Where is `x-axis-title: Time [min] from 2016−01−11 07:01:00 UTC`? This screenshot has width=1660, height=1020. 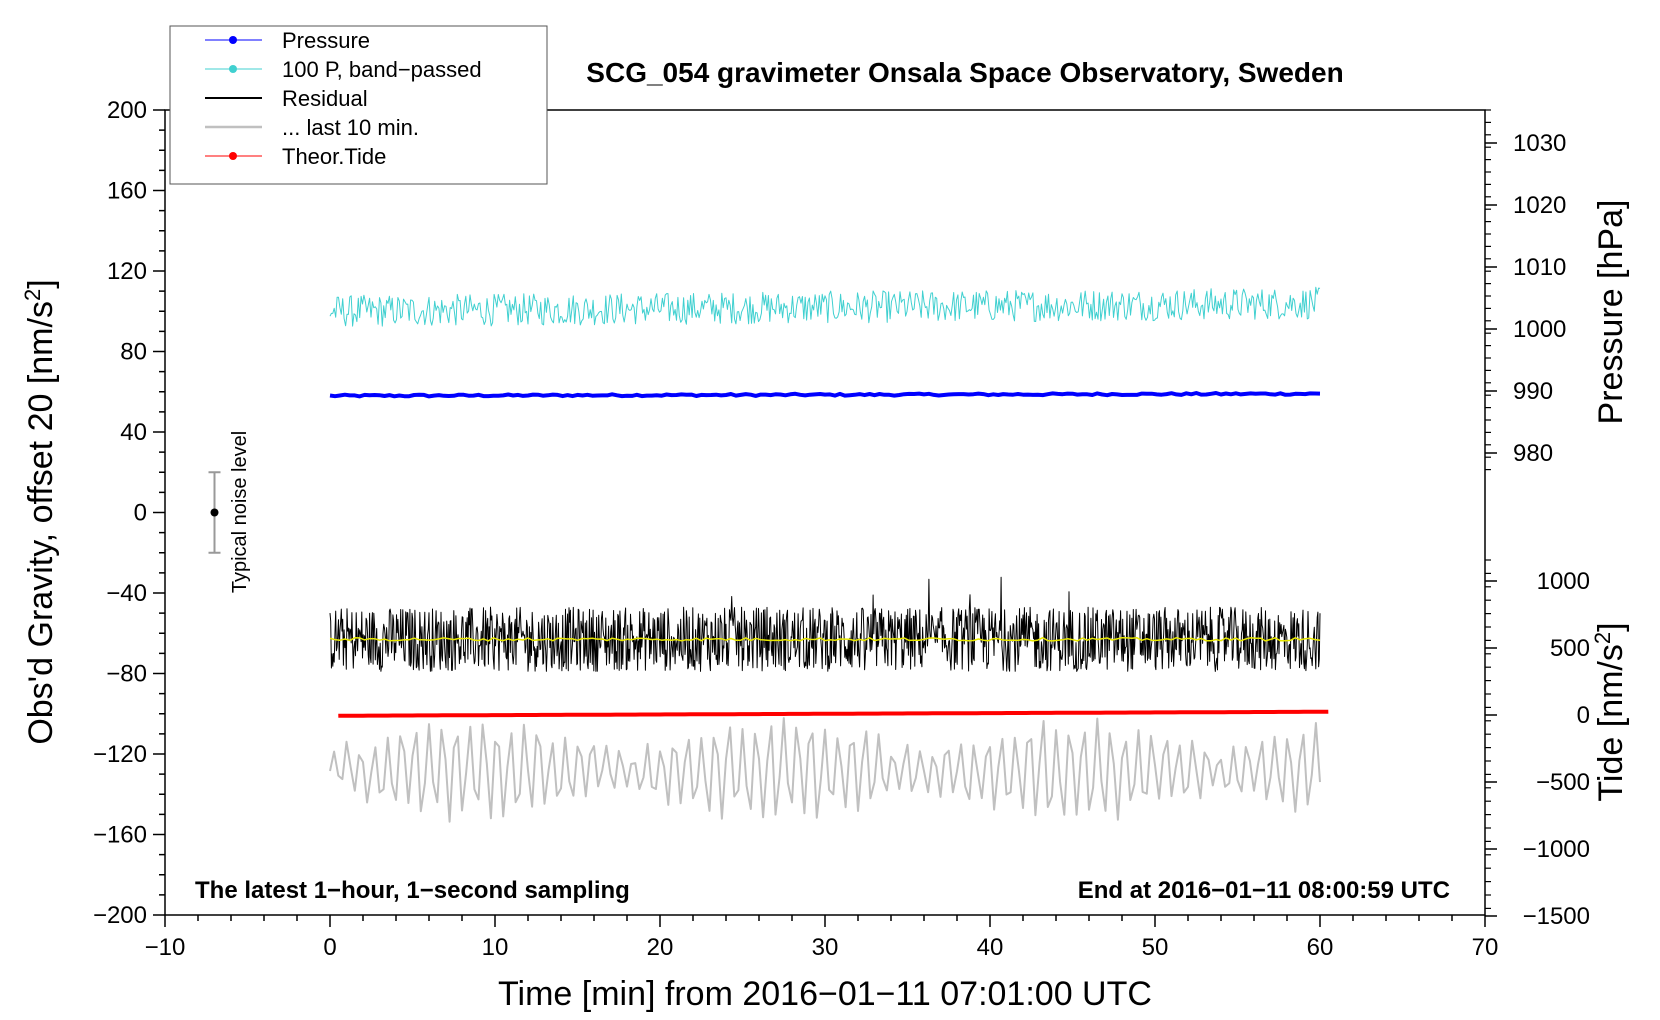
x-axis-title: Time [min] from 2016−01−11 07:01:00 UTC is located at coordinates (825, 994).